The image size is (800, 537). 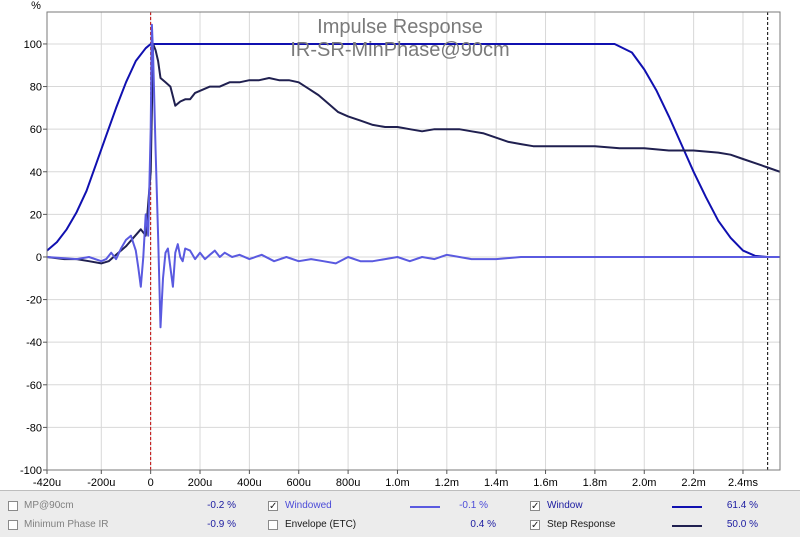 I want to click on step-response-swatch, so click(x=687, y=526).